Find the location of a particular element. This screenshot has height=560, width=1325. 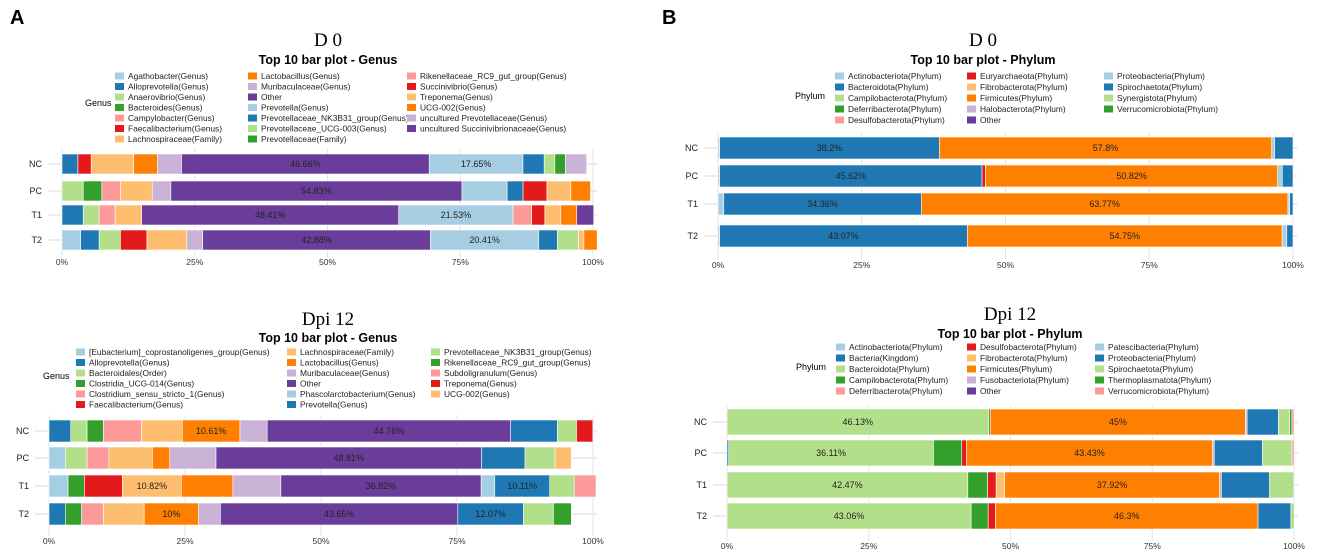

data-label: 46.66% is located at coordinates (305, 164).